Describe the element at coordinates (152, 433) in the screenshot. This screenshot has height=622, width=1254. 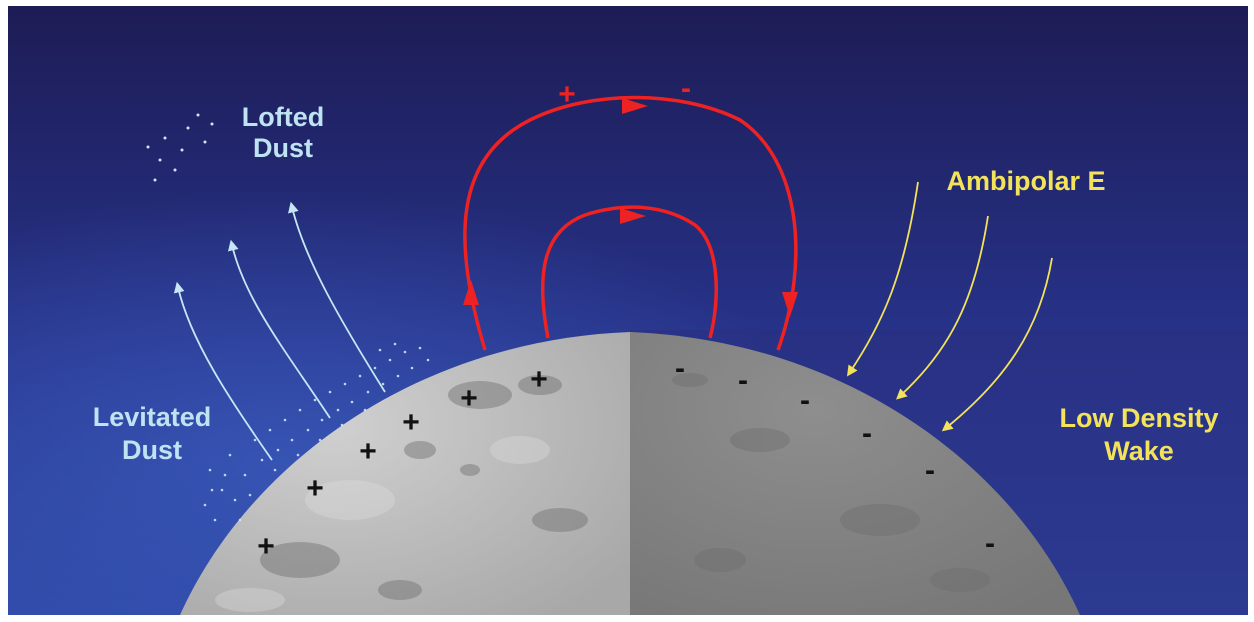
I see `levitated-dust-label: Levitated Dust` at that location.